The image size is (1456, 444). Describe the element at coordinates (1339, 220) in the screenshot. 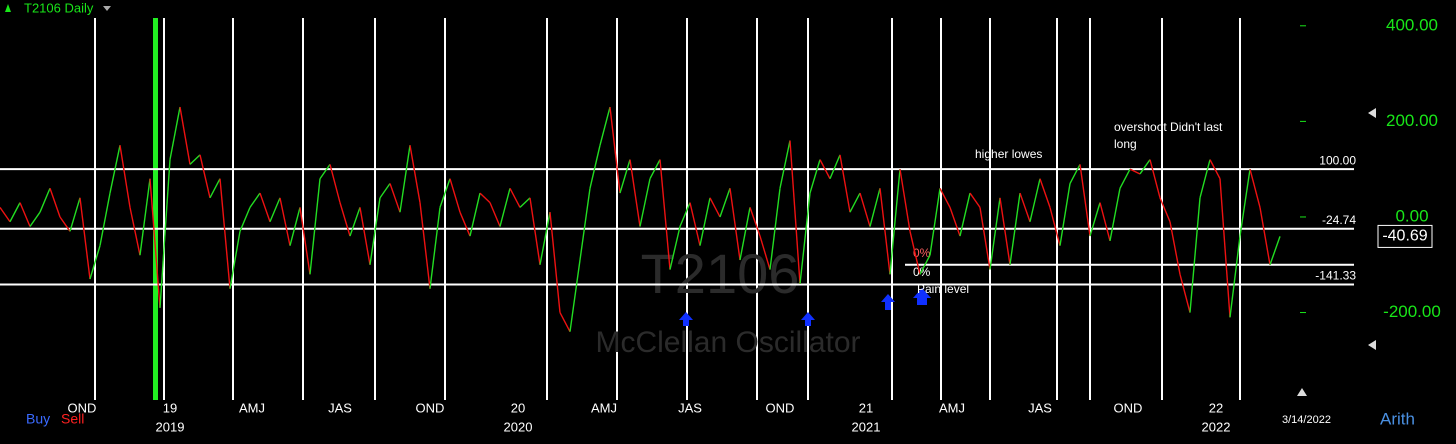

I see `reference-label: -24.74` at that location.